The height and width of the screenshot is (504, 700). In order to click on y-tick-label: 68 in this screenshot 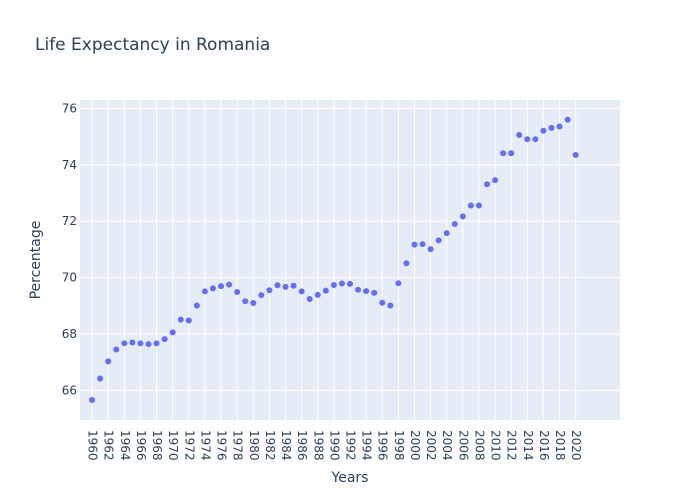, I will do `click(69, 334)`.